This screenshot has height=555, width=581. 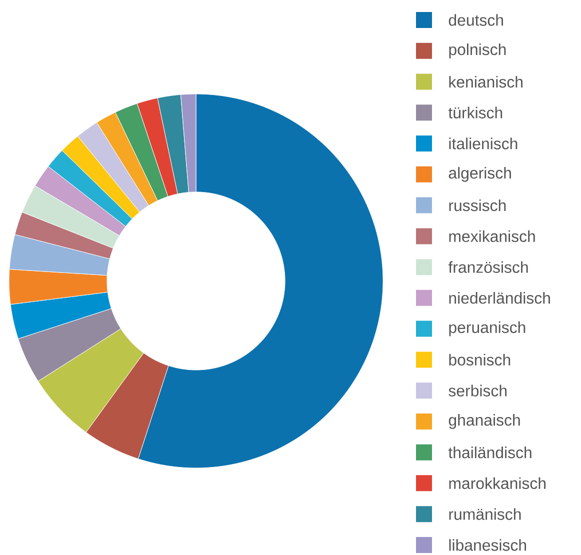 I want to click on legend-label: serbisch, so click(x=477, y=390).